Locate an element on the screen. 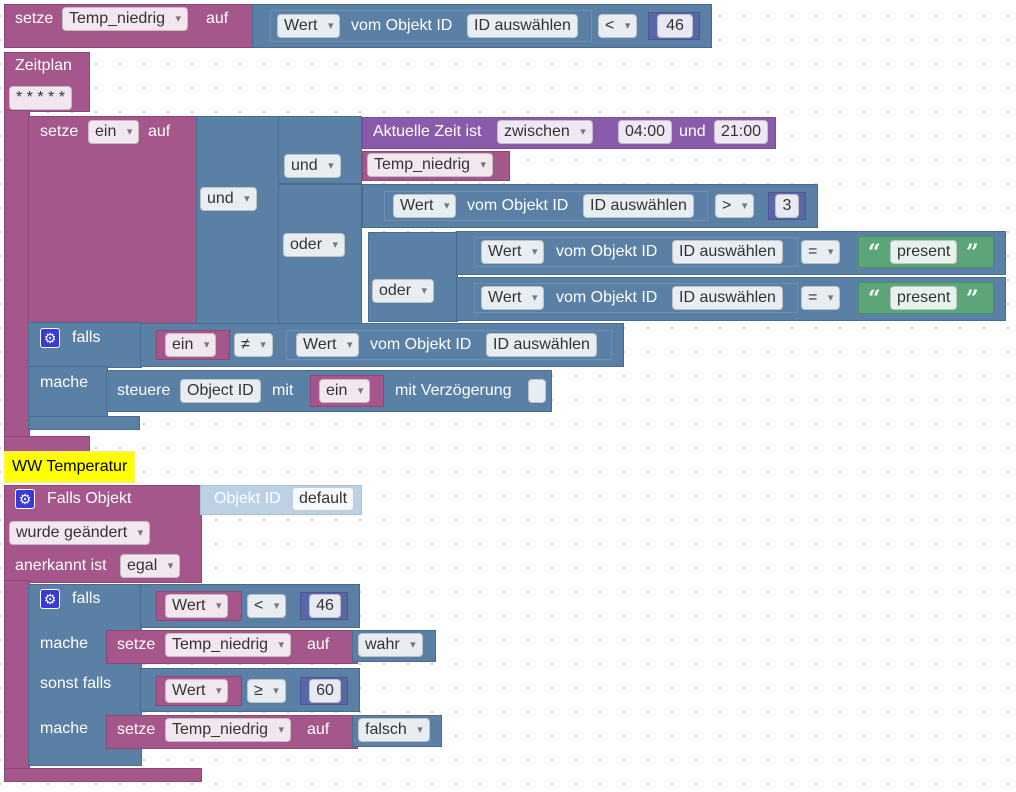 This screenshot has height=792, width=1016. boolean-dropdown: wahr is located at coordinates (390, 645).